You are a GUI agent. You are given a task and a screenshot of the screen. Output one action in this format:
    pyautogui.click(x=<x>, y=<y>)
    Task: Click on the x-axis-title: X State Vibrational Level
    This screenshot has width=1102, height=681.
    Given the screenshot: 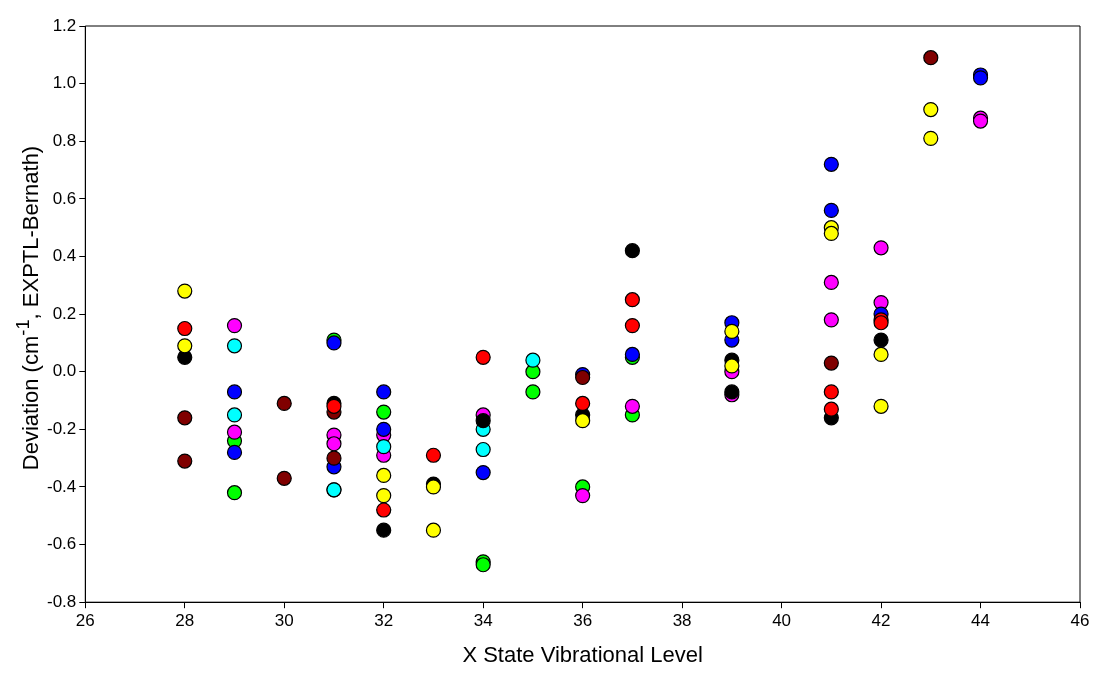 What is the action you would take?
    pyautogui.click(x=582, y=654)
    